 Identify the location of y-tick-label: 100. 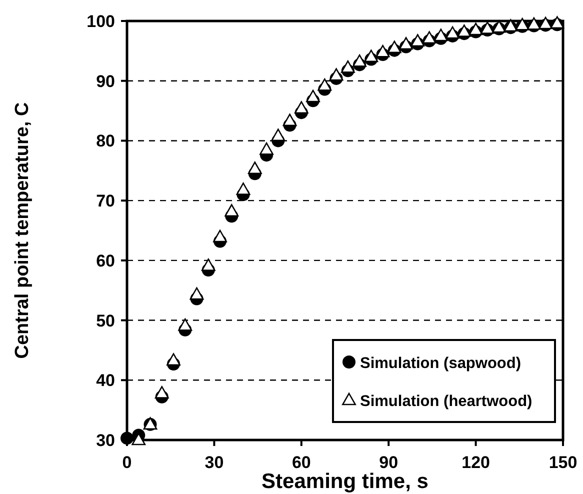
(100, 21).